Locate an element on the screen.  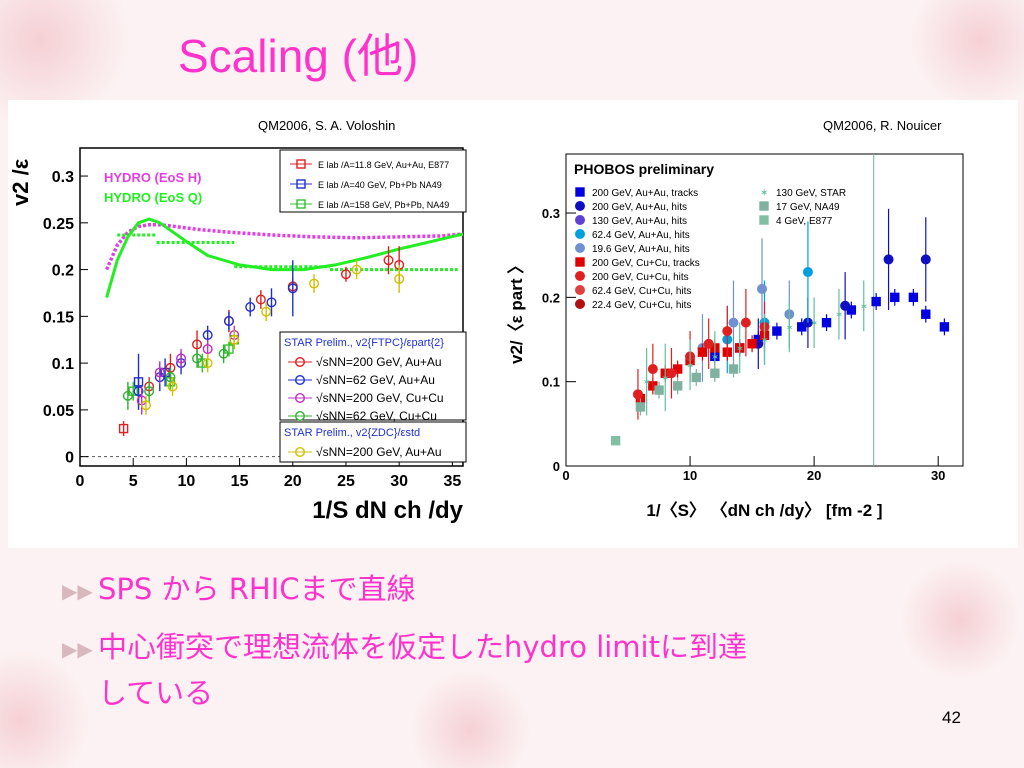
legend-top-text: E lab /A=11.8 GeV, Au+Au, E877 is located at coordinates (383, 165).